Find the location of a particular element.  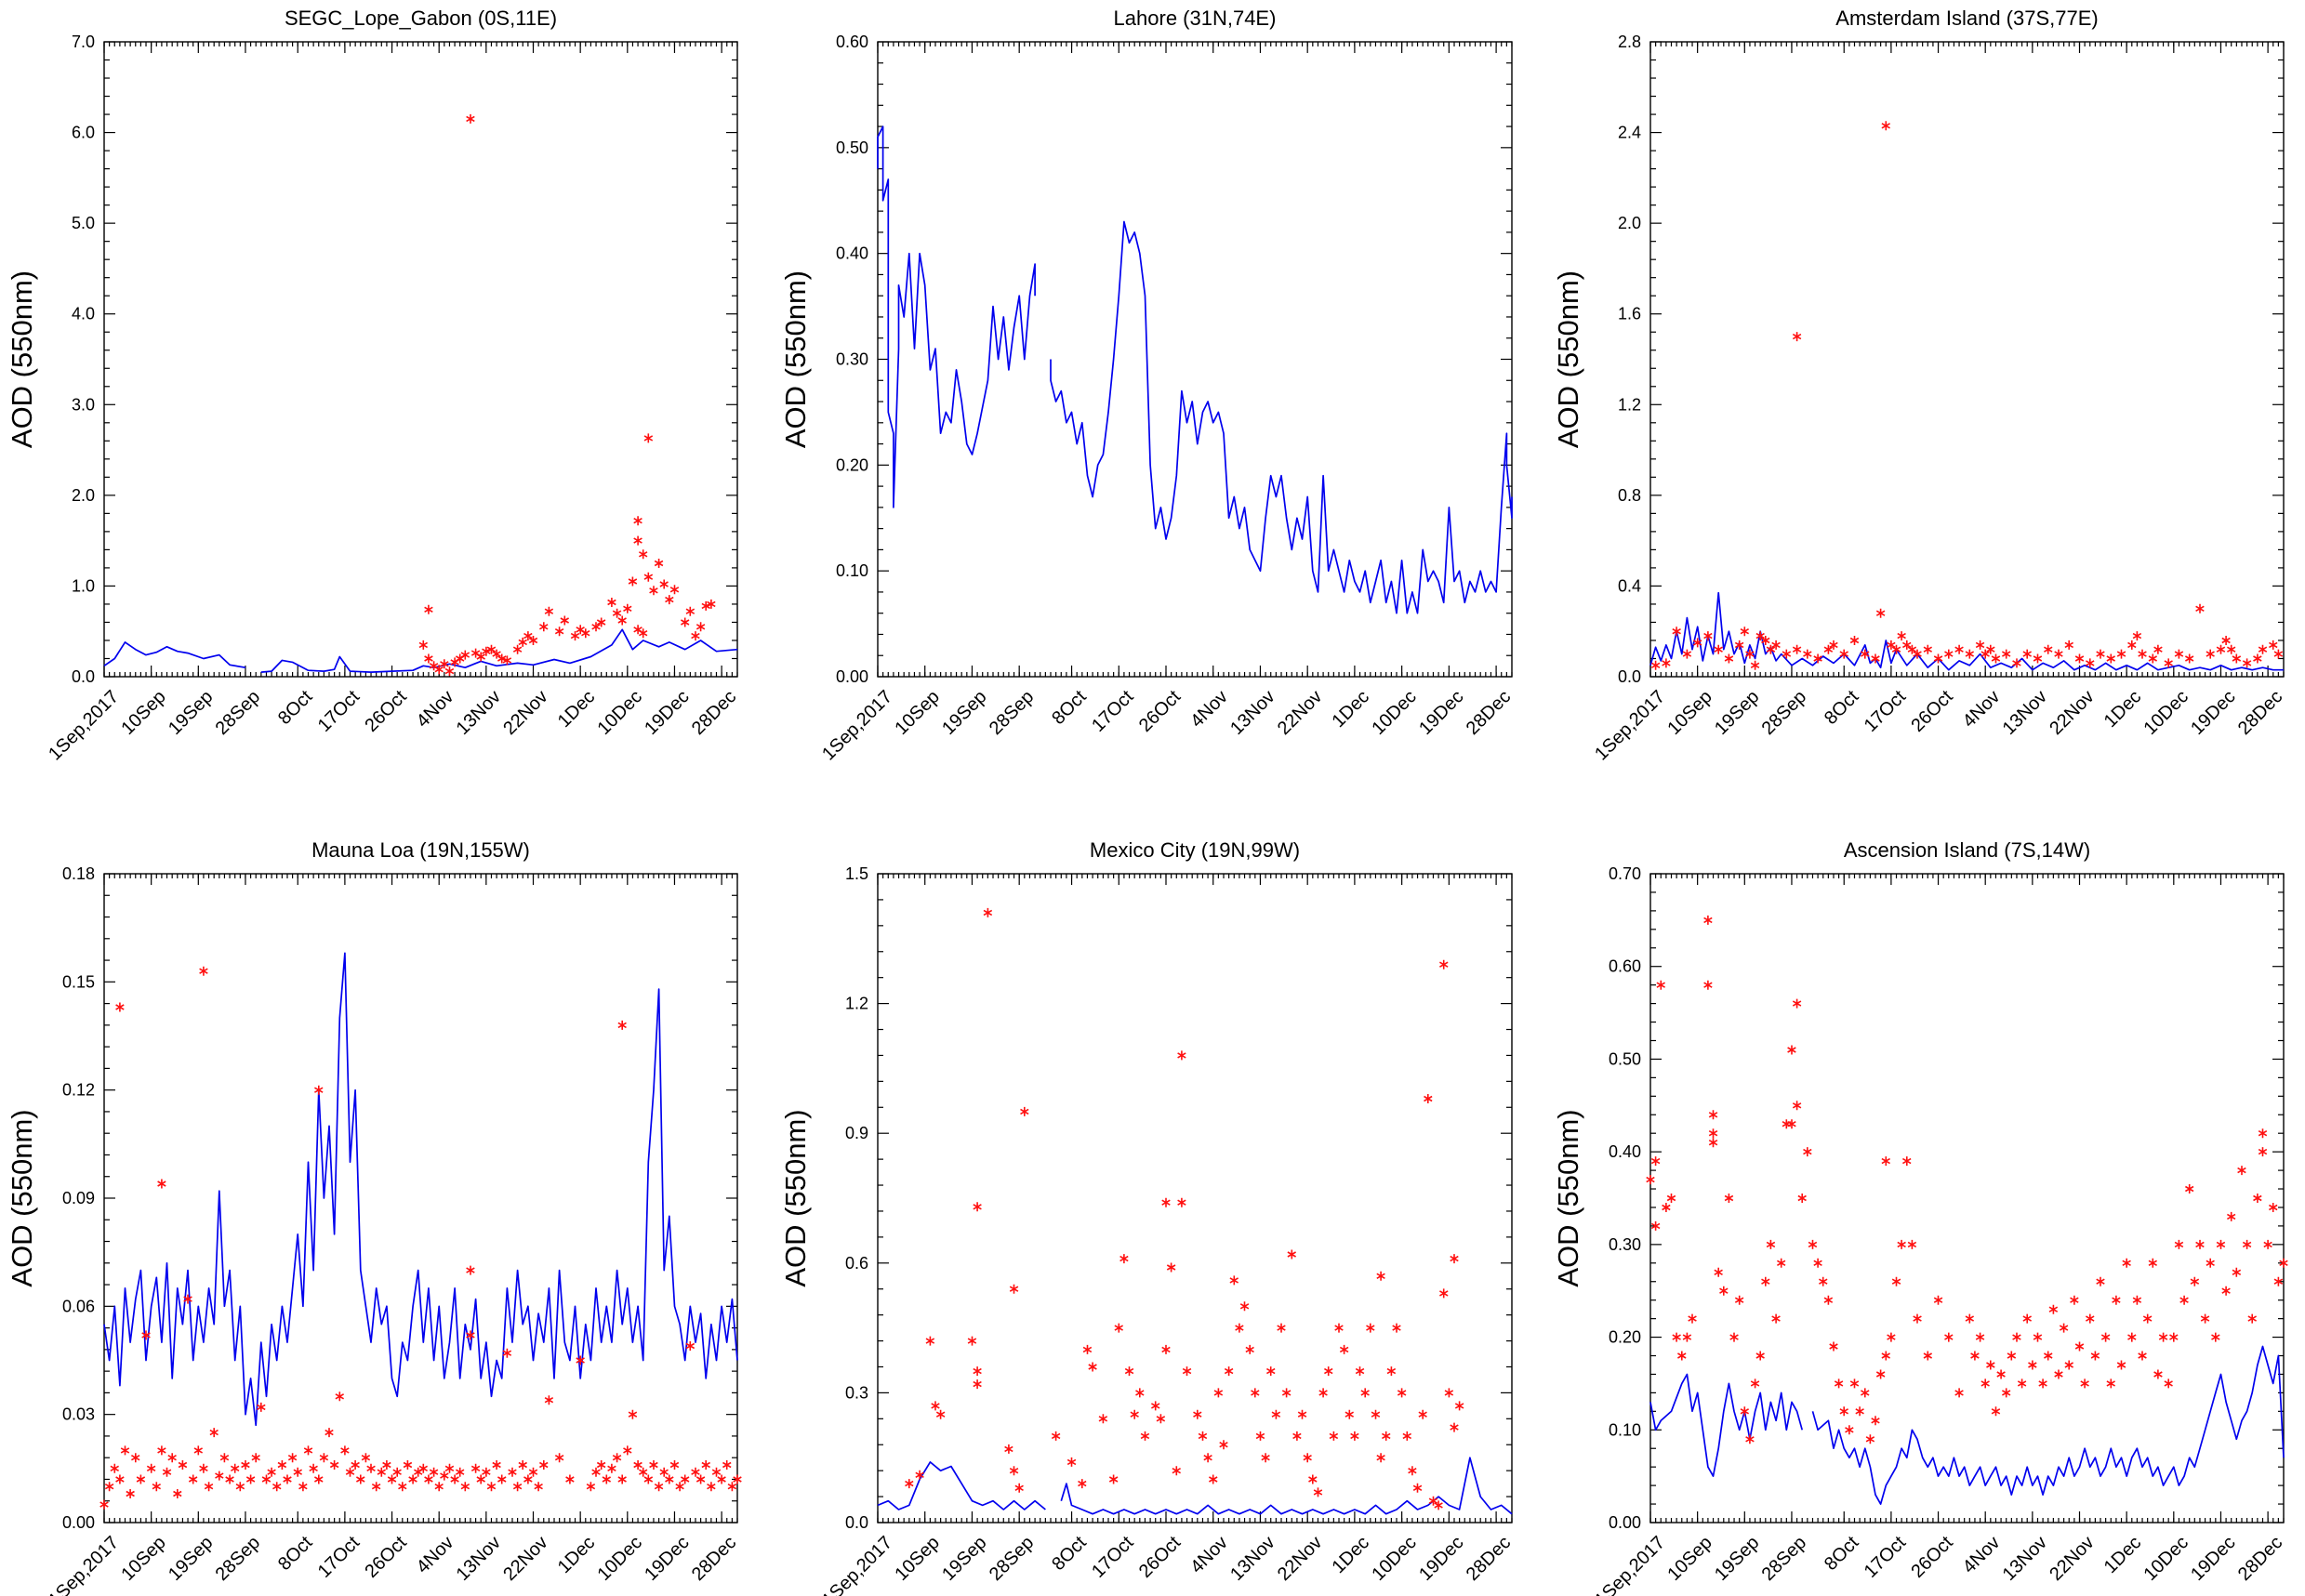

y-tick-label: 0.60 is located at coordinates (1625, 966).